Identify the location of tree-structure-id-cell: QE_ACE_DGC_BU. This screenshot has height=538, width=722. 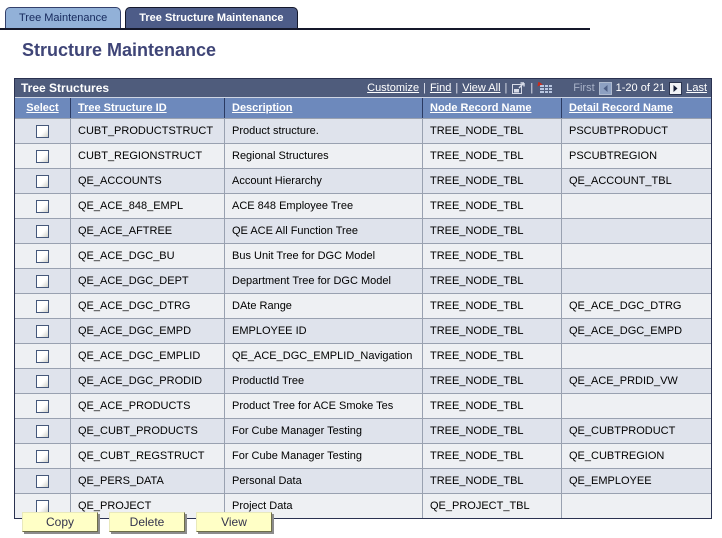
(148, 256).